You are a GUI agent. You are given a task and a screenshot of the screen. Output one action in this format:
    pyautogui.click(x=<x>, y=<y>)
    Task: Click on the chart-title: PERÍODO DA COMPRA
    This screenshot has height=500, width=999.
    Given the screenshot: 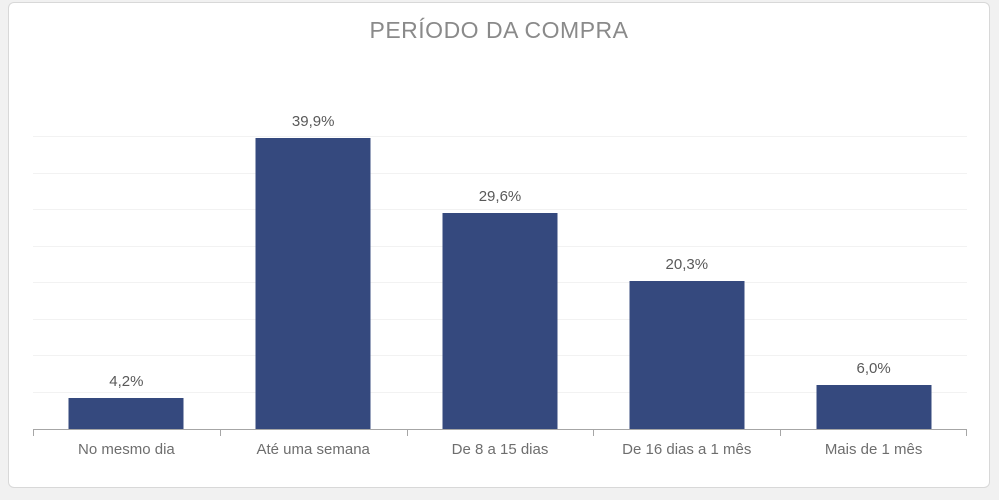 What is the action you would take?
    pyautogui.click(x=499, y=30)
    